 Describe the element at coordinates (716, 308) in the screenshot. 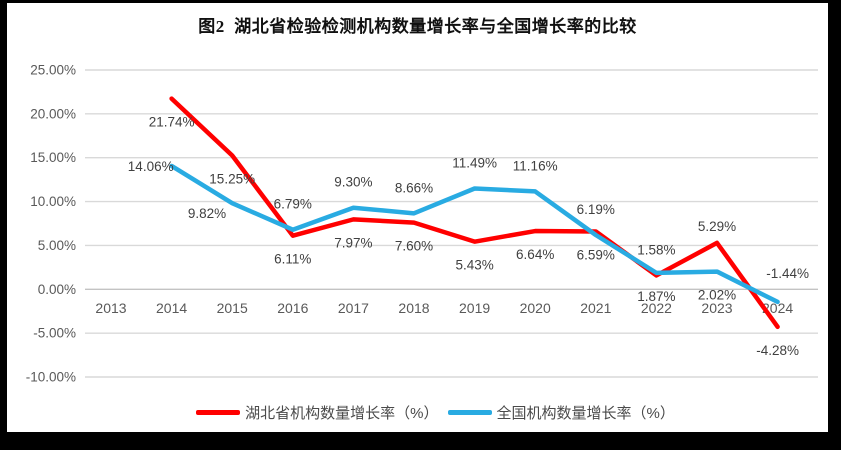

I see `x-axis-label: 2023` at that location.